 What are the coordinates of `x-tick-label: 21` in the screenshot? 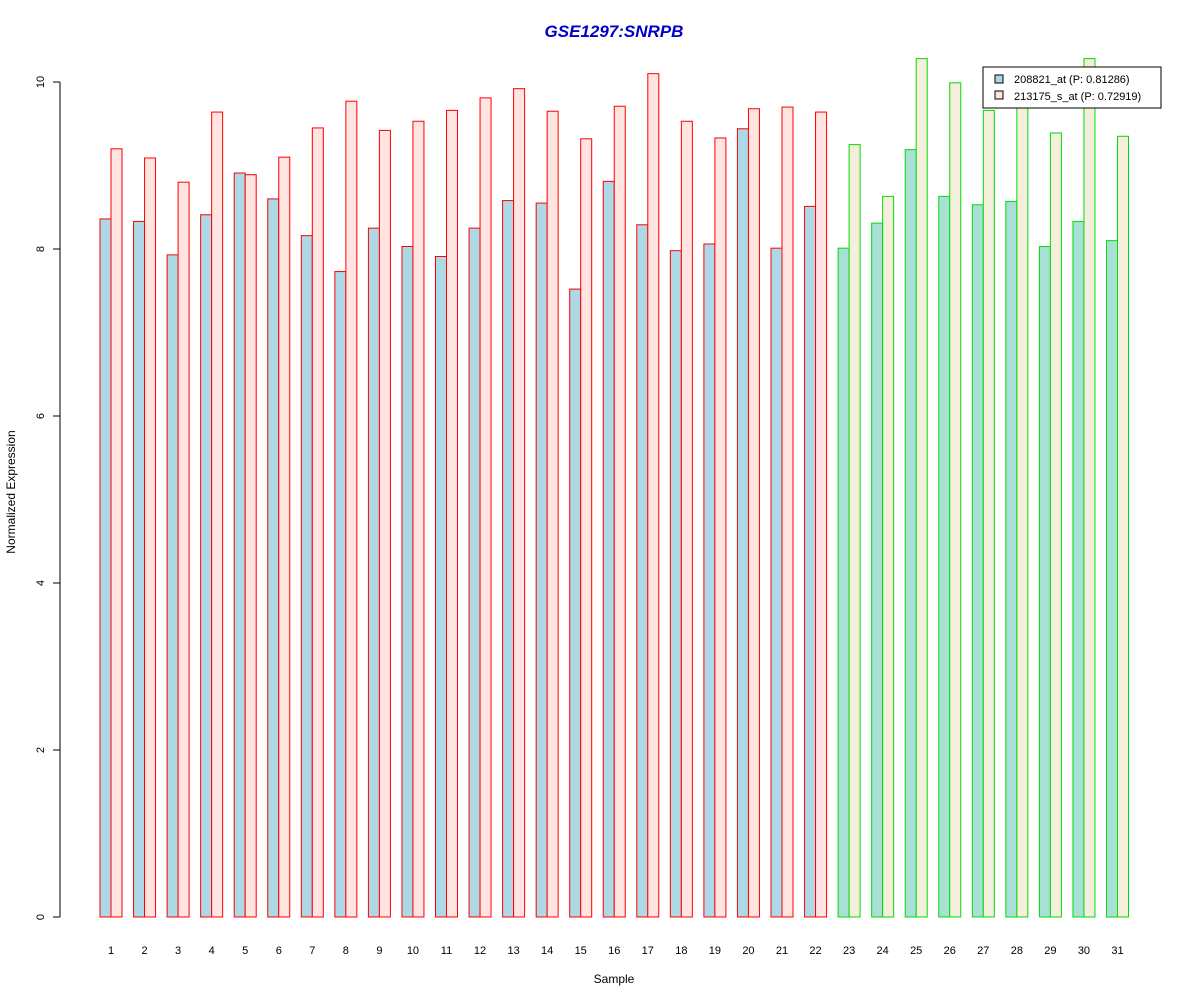 It's located at (782, 951).